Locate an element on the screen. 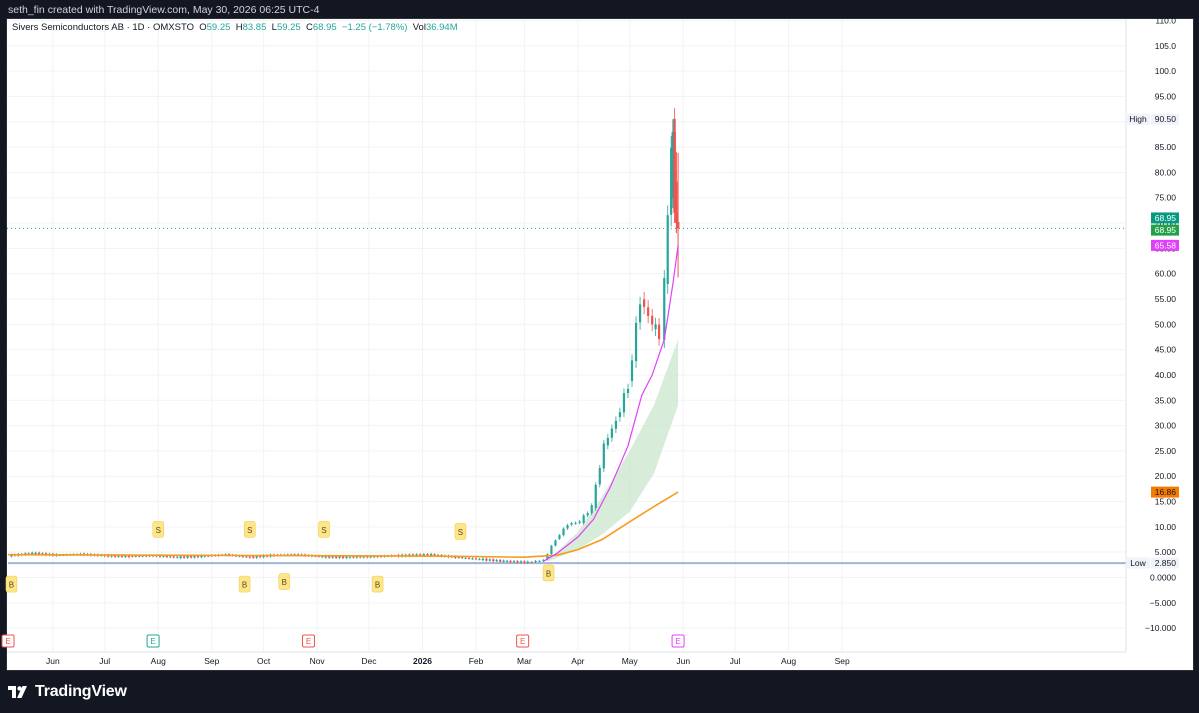 This screenshot has height=713, width=1199. moving-average-short-line is located at coordinates (611, 403).